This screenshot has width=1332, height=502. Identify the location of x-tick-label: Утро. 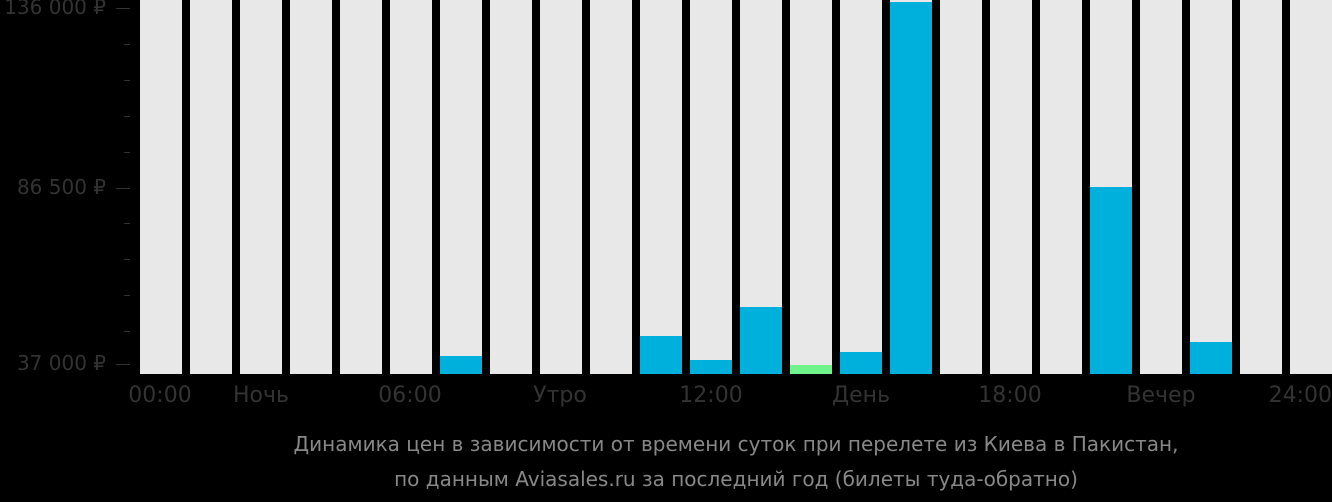
(560, 395).